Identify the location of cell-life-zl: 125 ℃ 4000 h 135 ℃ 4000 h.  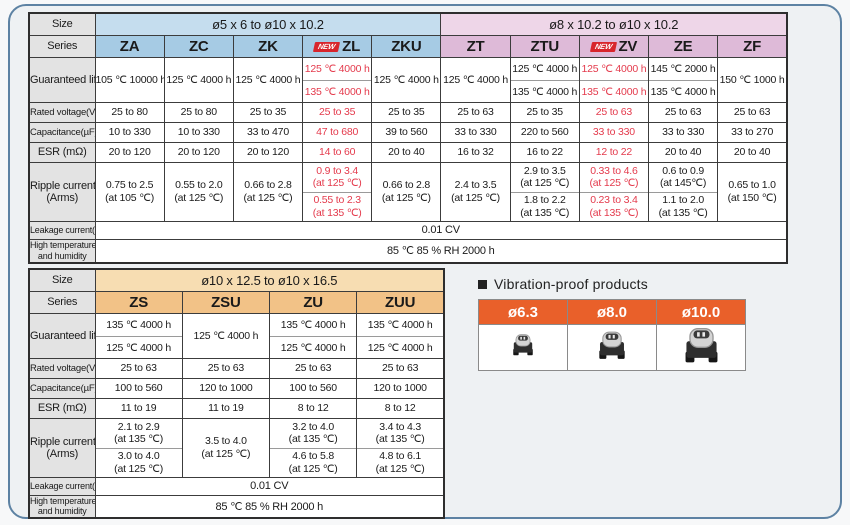
(337, 79).